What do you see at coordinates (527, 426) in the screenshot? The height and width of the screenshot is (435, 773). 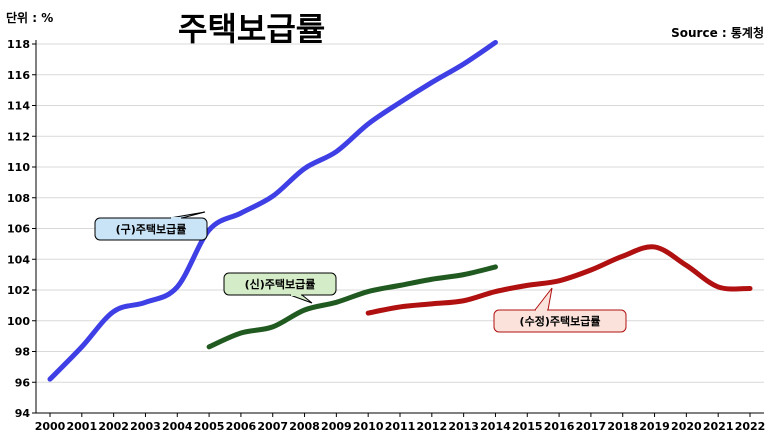 I see `x-tick-label: 2015` at bounding box center [527, 426].